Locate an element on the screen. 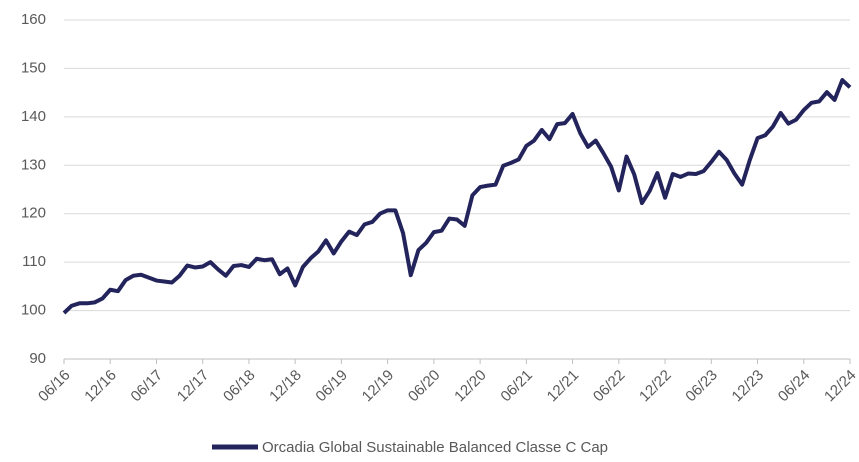 The image size is (859, 462). x-tick-label: 06/22 is located at coordinates (609, 386).